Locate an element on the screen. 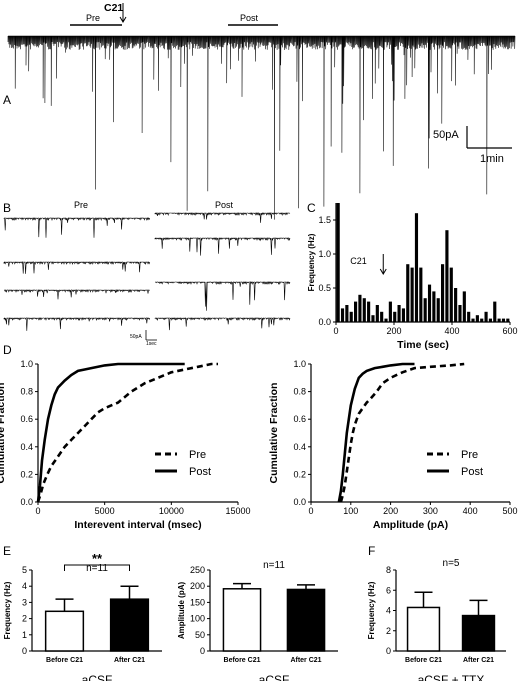 This screenshot has height=681, width=520. x-tick-label: 10000 is located at coordinates (171, 511).